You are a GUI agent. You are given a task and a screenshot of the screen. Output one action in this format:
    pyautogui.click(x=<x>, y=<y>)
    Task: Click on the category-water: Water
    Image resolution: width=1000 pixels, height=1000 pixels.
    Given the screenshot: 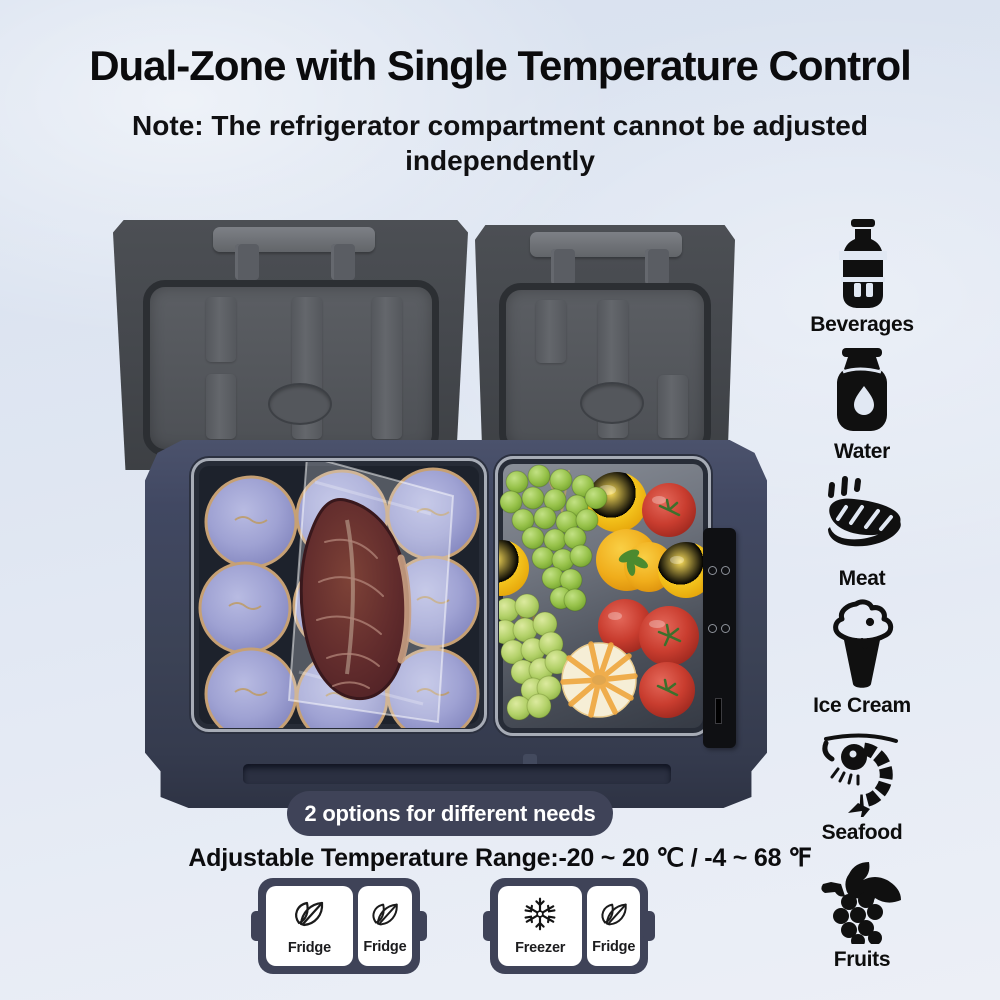 What is the action you would take?
    pyautogui.click(x=862, y=400)
    